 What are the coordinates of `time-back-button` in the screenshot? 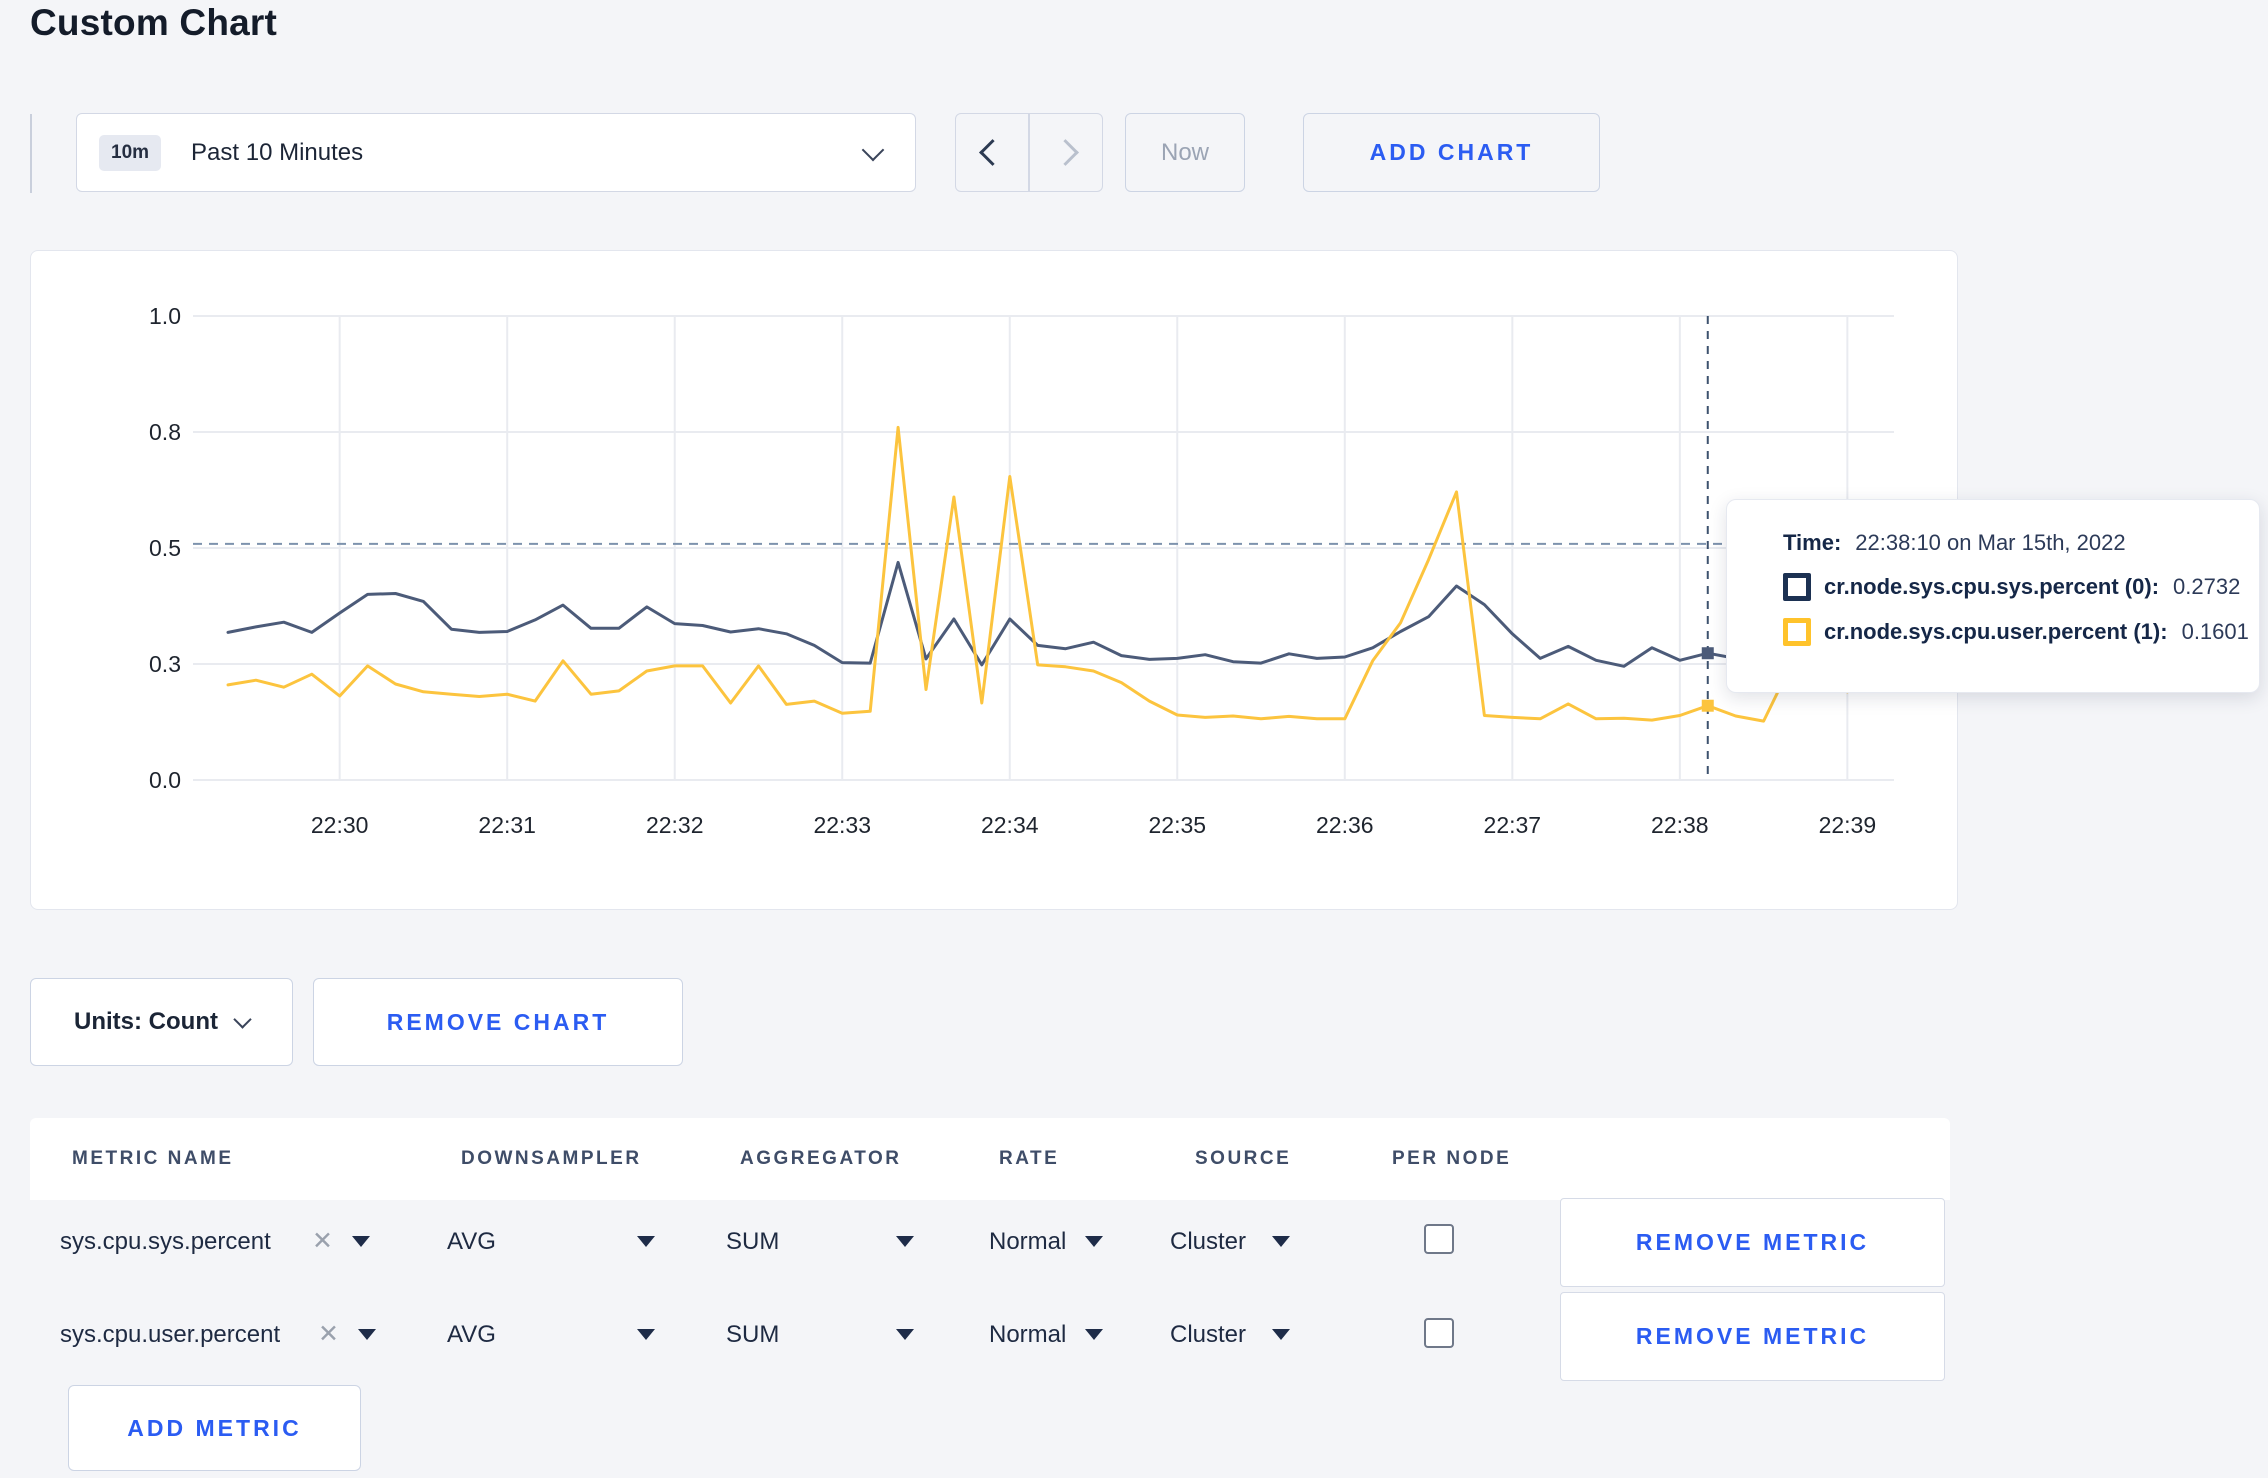 It's located at (992, 152).